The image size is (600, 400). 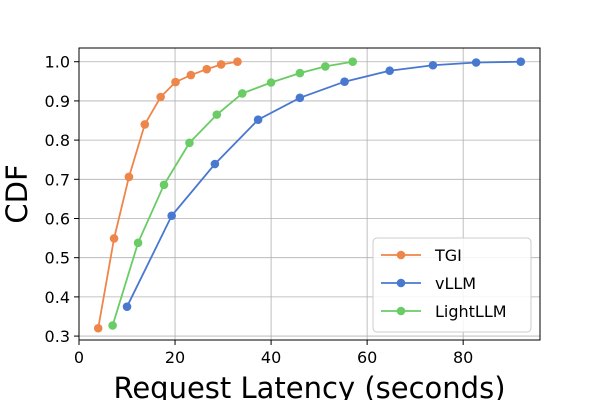 I want to click on legend-marker-vllm, so click(x=401, y=283).